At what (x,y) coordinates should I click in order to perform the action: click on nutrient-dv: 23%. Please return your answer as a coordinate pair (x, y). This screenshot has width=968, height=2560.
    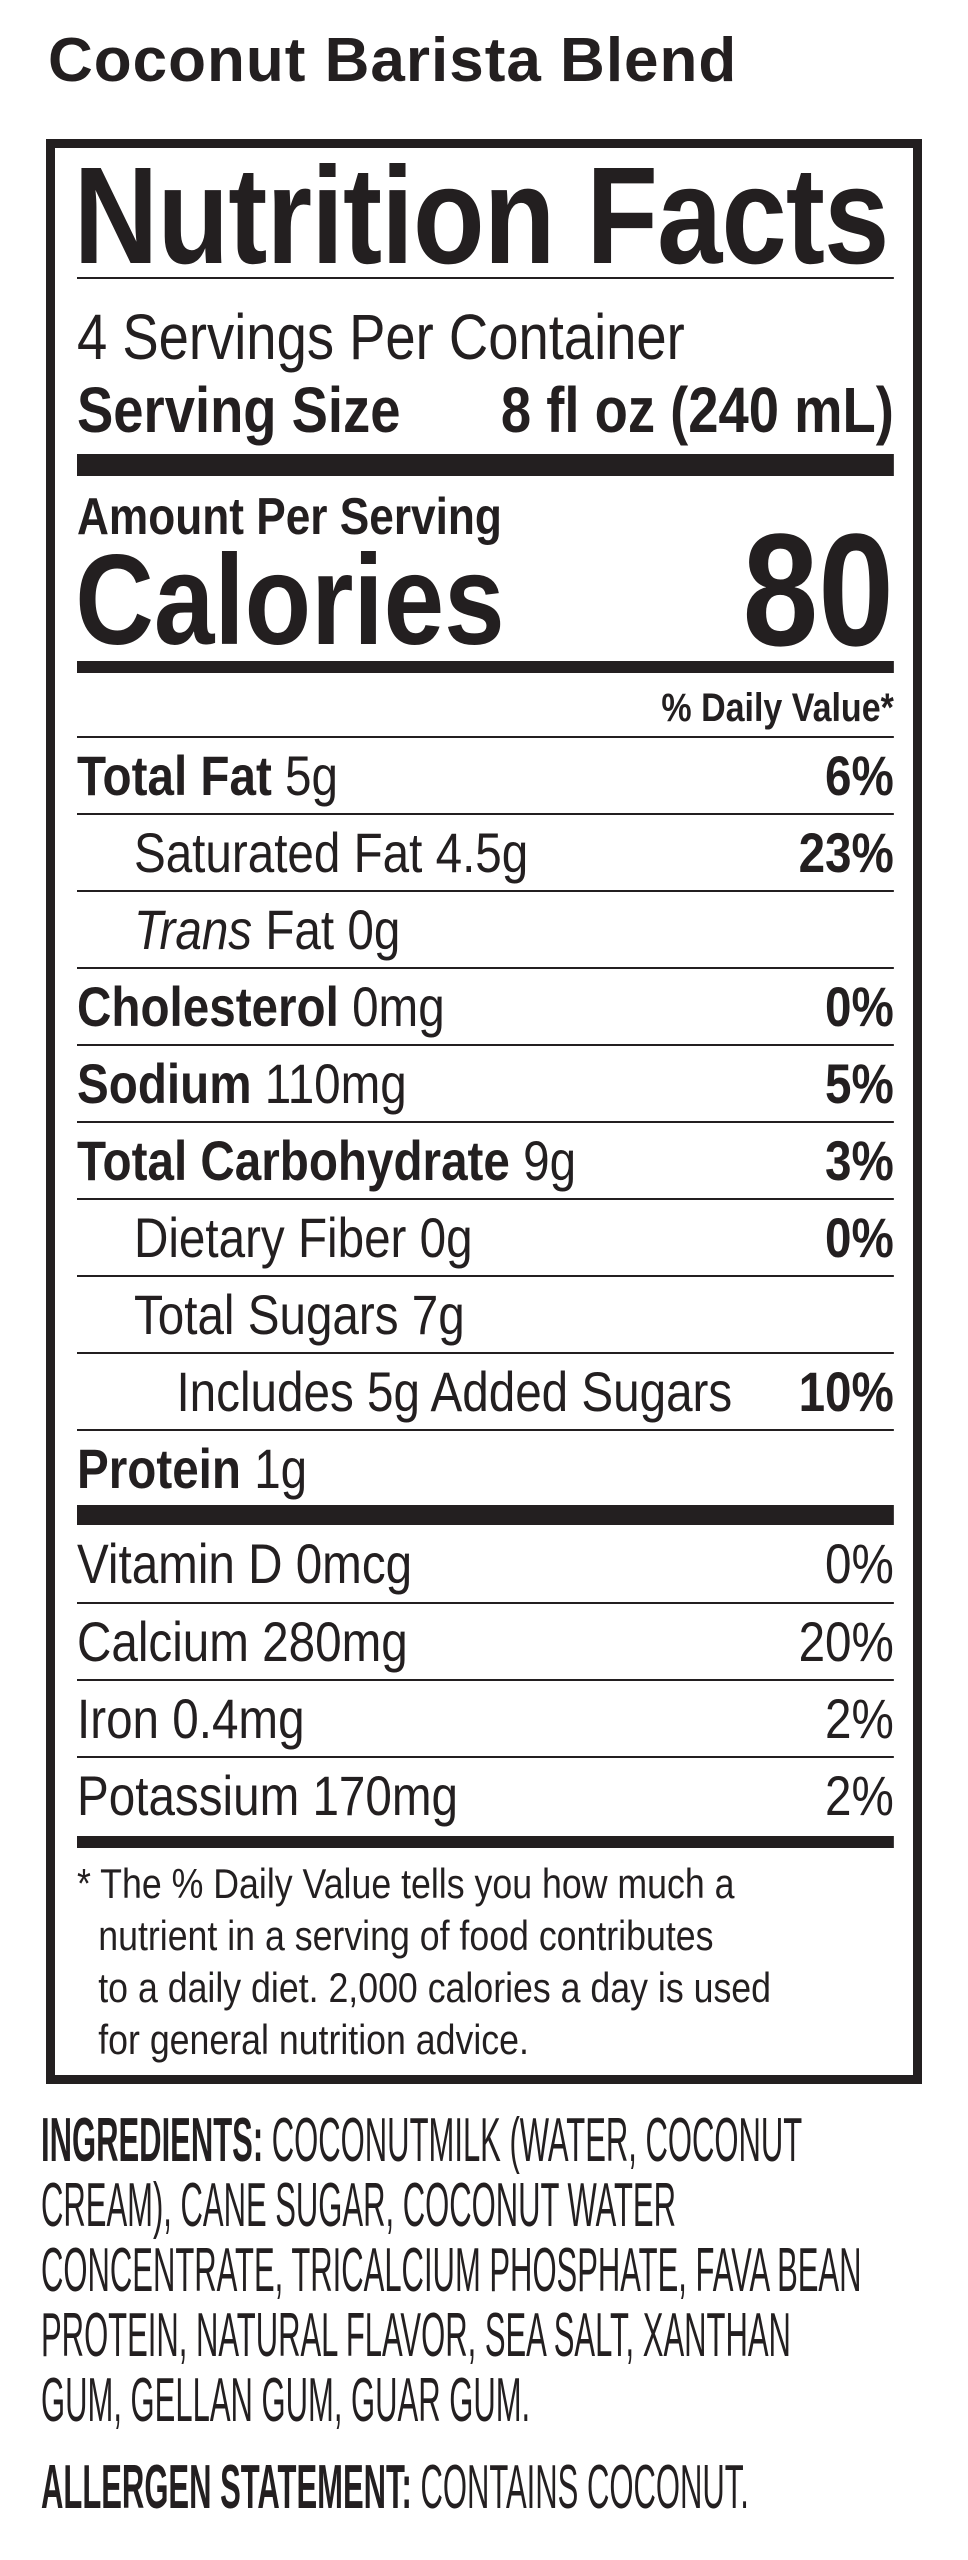
    Looking at the image, I should click on (846, 852).